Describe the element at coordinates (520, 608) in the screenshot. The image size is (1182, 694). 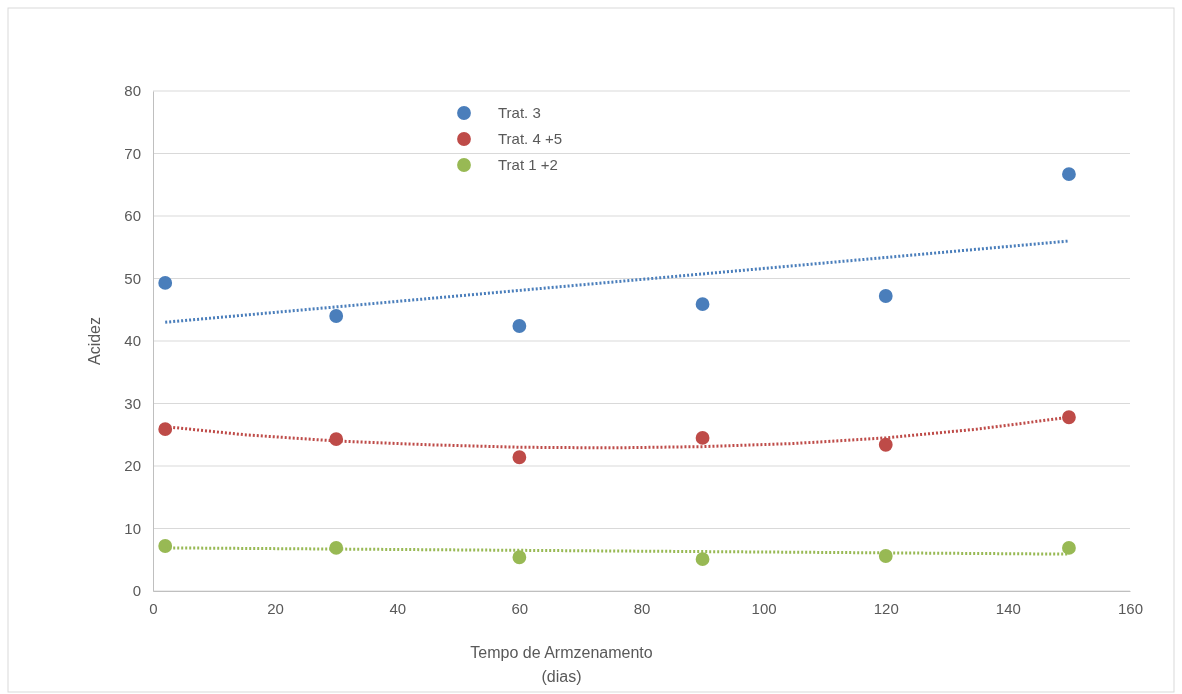
I see `x-tick-label: 60` at that location.